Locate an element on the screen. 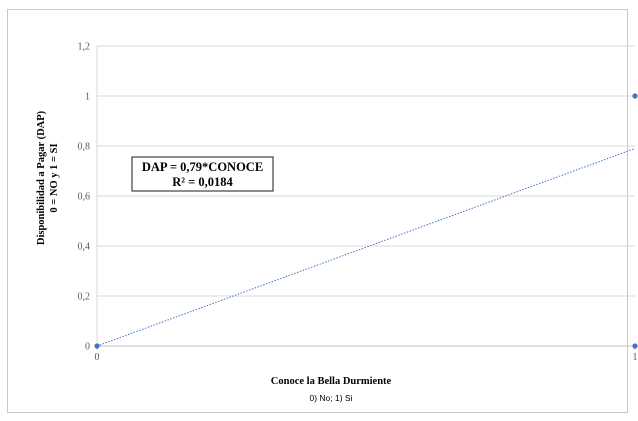 This screenshot has height=421, width=638. y-tick-label: 0,2 is located at coordinates (84, 297).